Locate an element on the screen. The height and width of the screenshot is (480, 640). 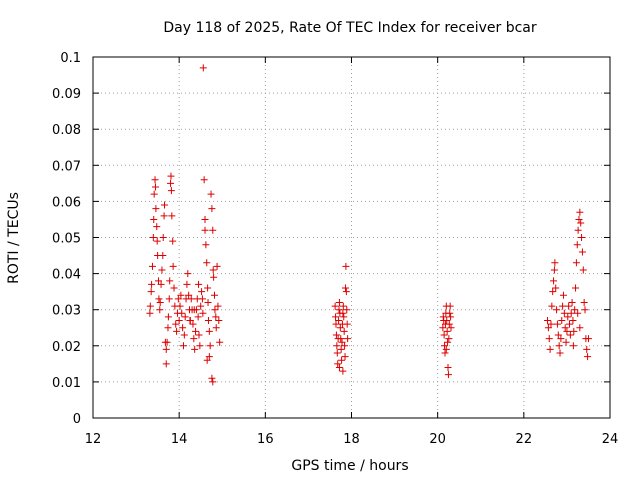
x-tick-label: 18 is located at coordinates (351, 439).